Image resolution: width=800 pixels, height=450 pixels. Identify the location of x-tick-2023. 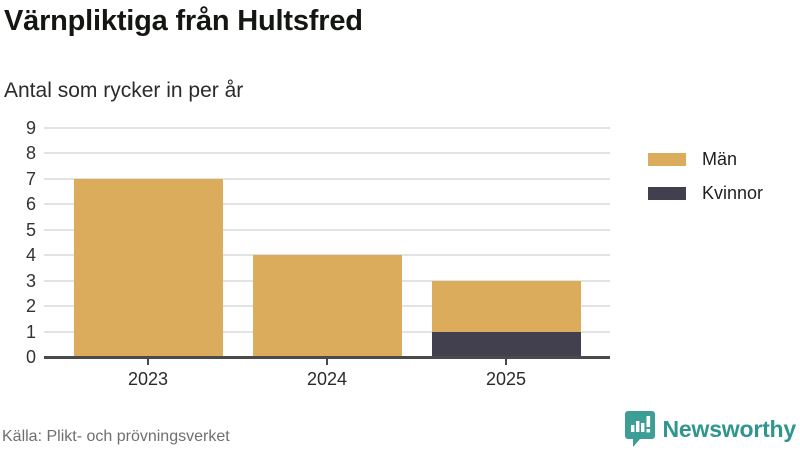
(148, 362).